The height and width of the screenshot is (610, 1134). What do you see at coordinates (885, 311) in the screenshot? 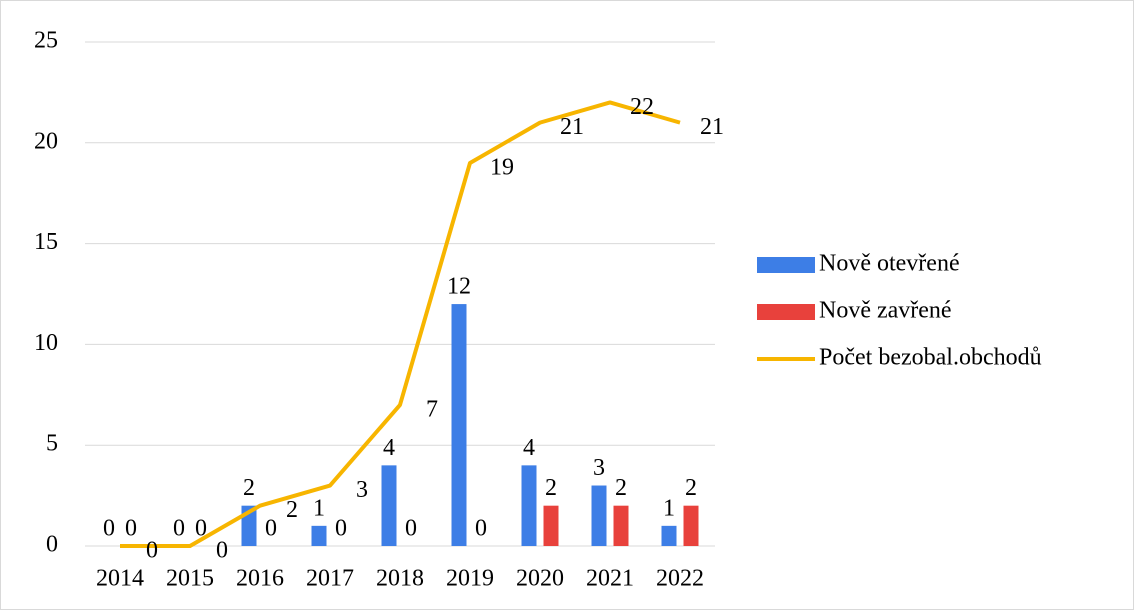
I see `legend-label: Nově zavřené` at bounding box center [885, 311].